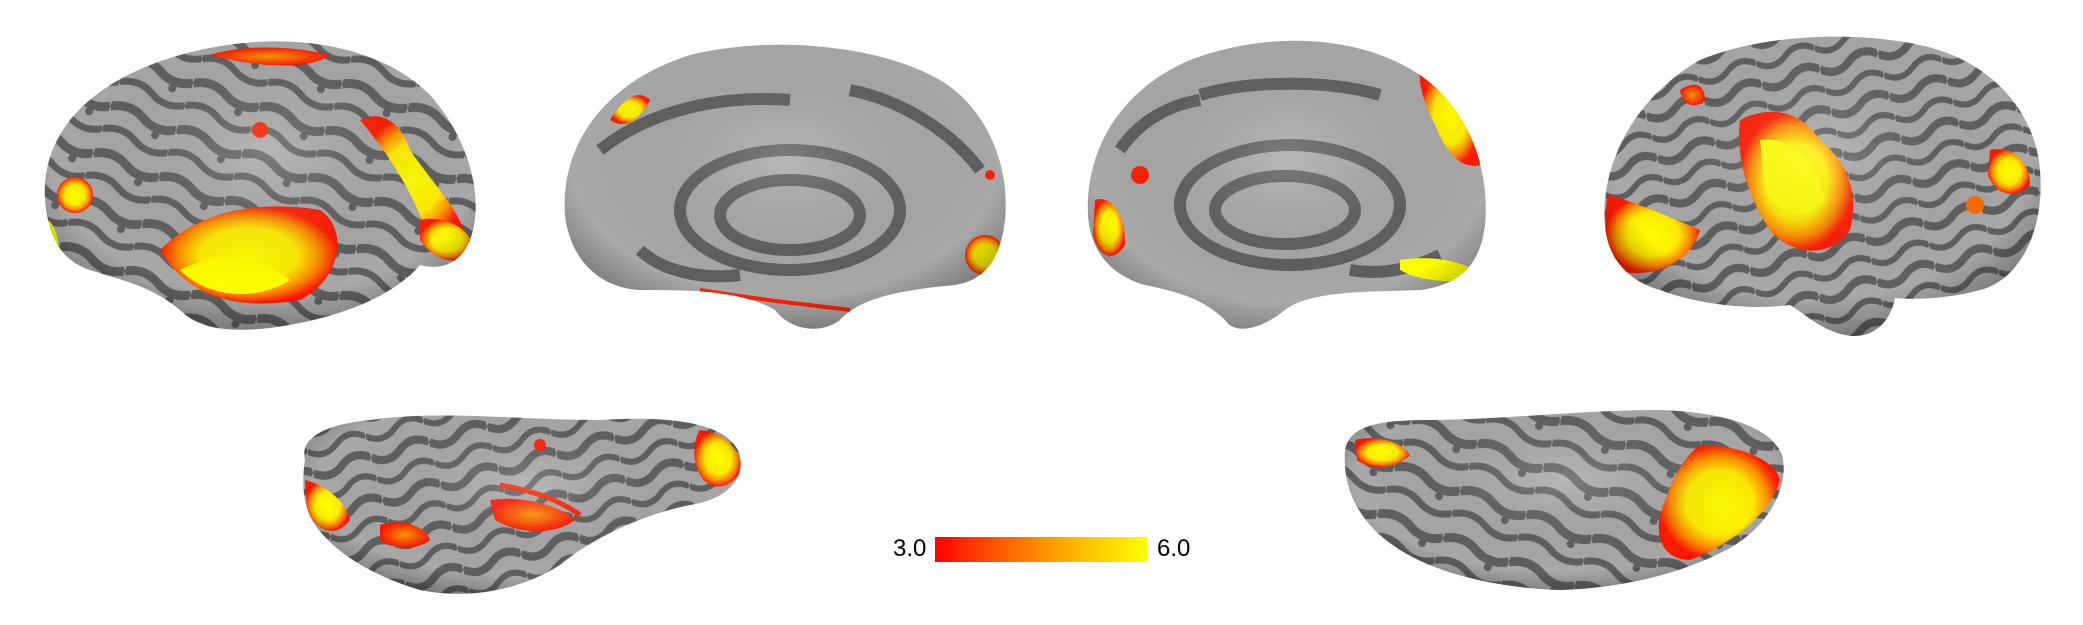  I want to click on colorbar-gradient, so click(1041, 549).